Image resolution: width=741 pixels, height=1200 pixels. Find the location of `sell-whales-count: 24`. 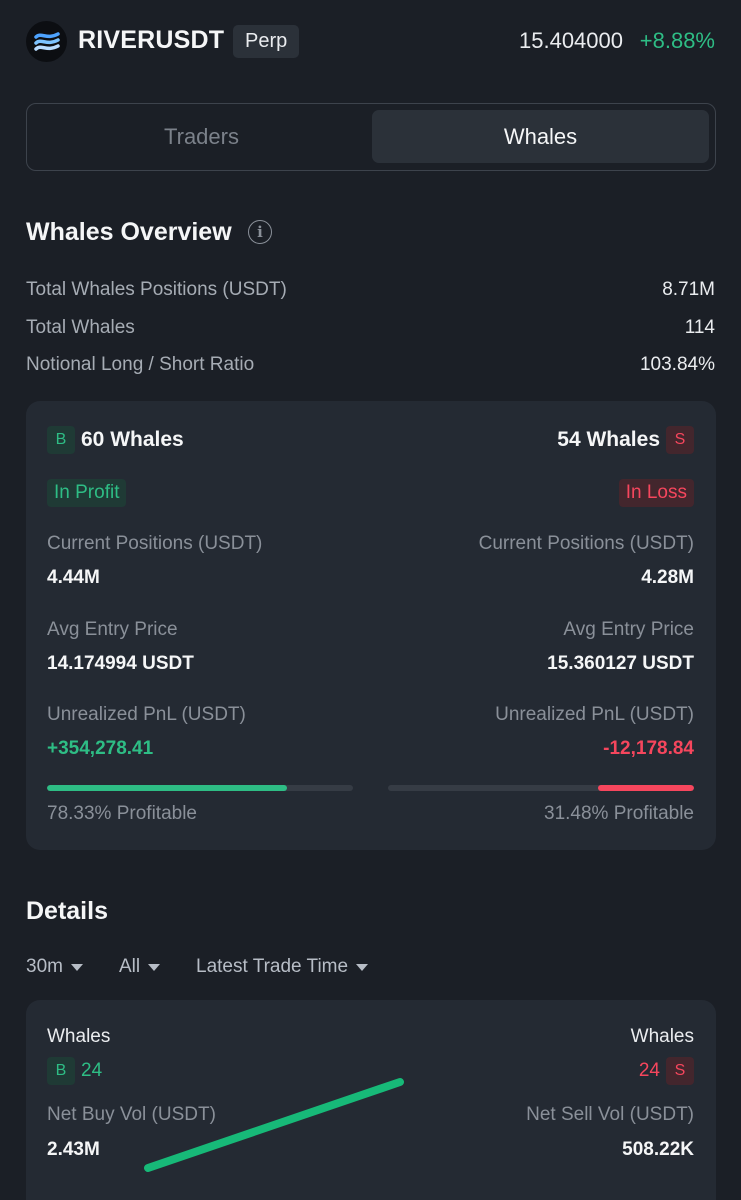

sell-whales-count: 24 is located at coordinates (649, 1070).